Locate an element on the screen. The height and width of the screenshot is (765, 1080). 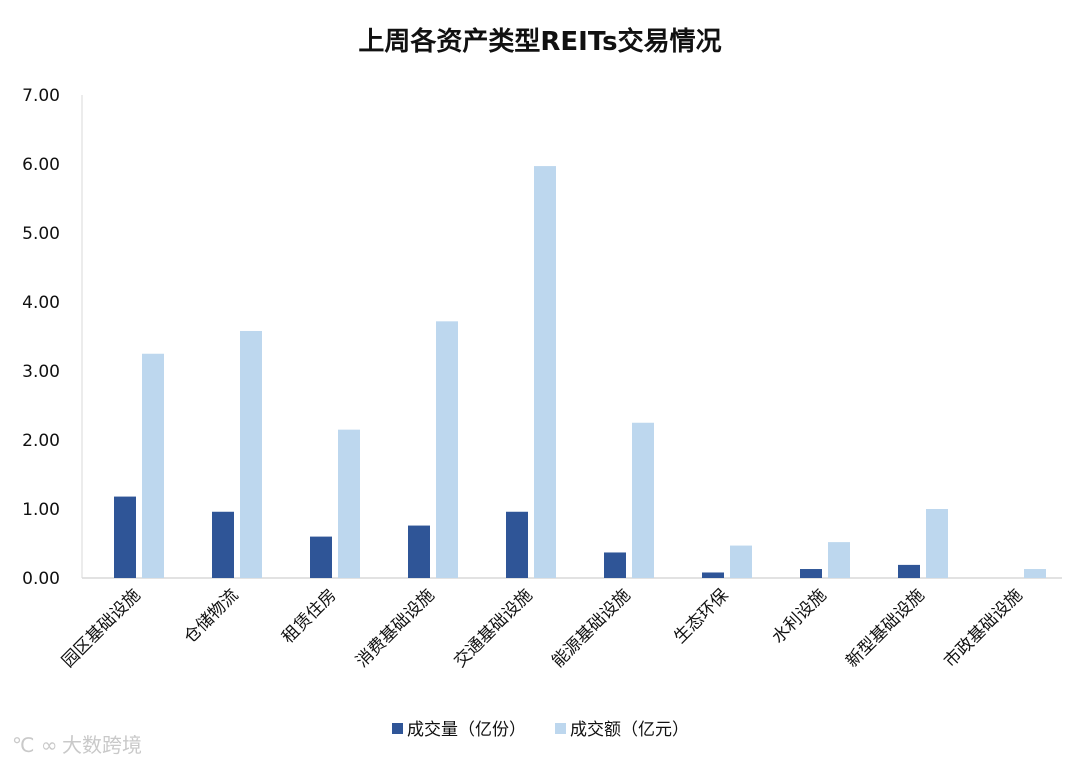
category-label: 交通基础设施 is located at coordinates (493, 628).